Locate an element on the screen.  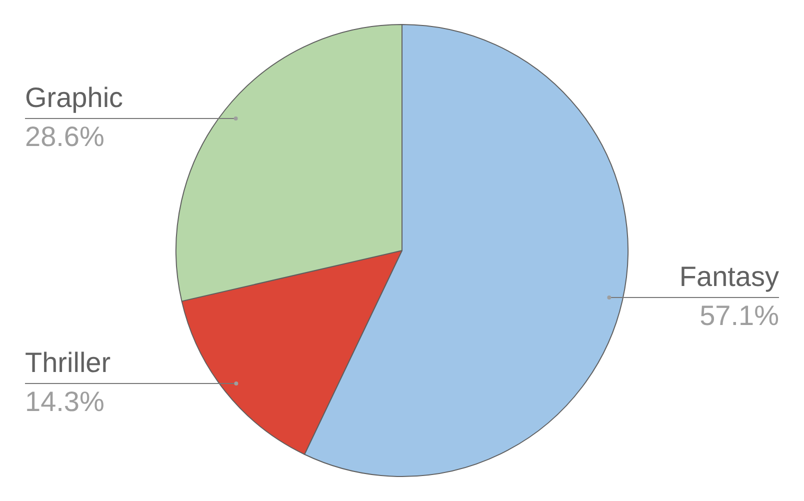
data-label: 14.3% is located at coordinates (64, 401).